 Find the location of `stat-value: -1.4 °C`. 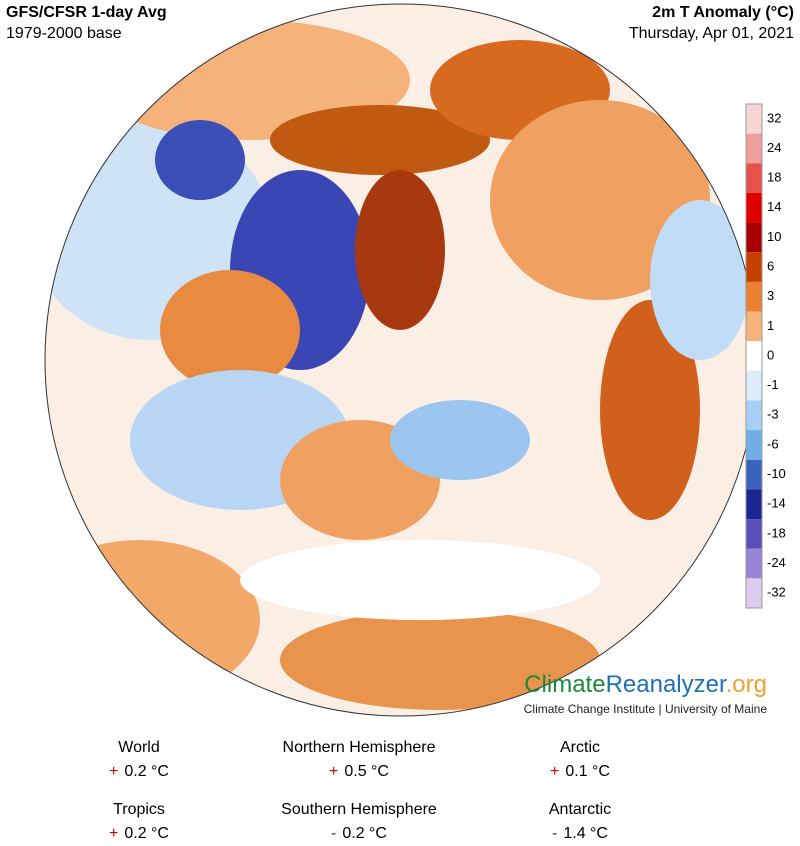

stat-value: -1.4 °C is located at coordinates (580, 833).